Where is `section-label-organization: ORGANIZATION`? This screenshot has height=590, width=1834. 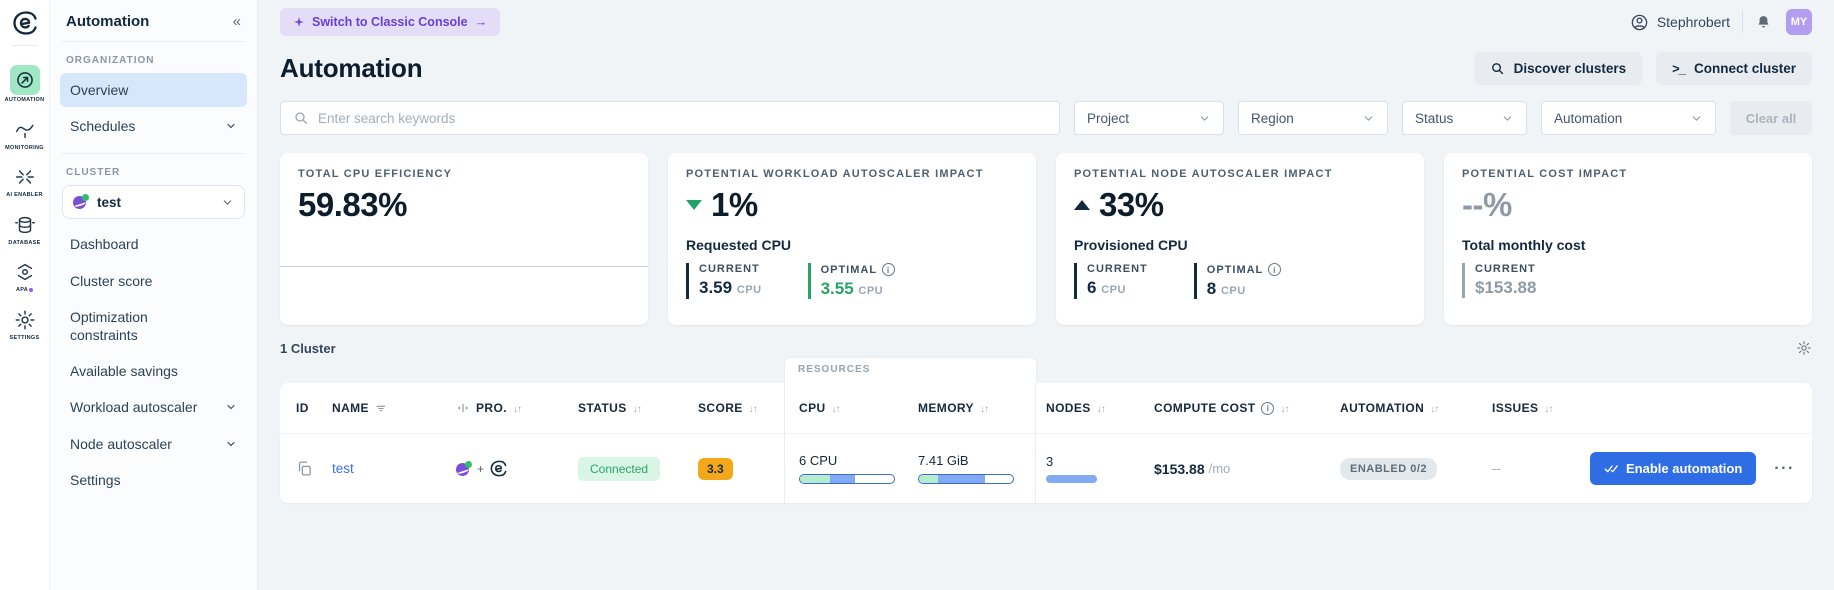 section-label-organization: ORGANIZATION is located at coordinates (110, 60).